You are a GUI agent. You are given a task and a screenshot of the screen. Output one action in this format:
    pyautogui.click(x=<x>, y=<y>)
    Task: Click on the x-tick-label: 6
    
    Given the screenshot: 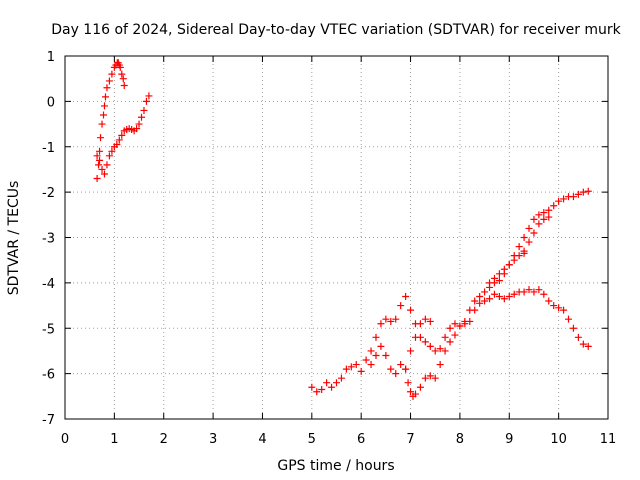 What is the action you would take?
    pyautogui.click(x=361, y=439)
    